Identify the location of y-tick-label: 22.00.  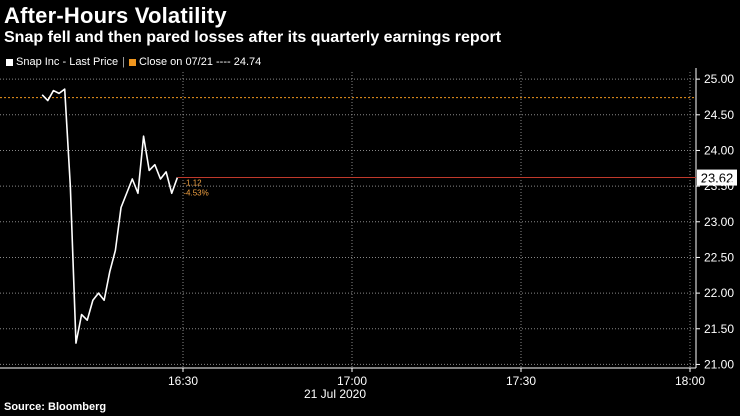
(719, 293).